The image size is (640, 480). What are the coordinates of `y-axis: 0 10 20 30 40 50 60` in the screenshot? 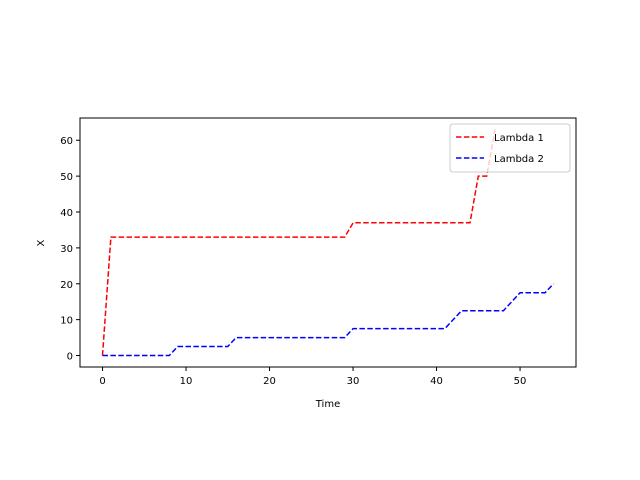 It's located at (70, 249).